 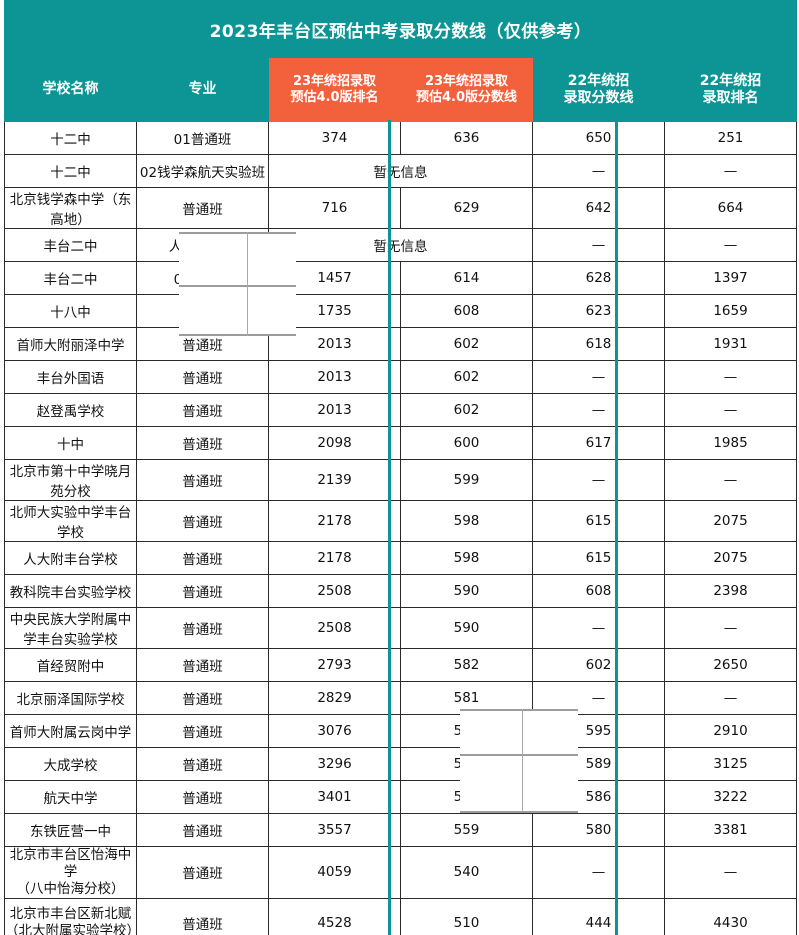 What do you see at coordinates (70, 311) in the screenshot?
I see `cell-school: 十八中` at bounding box center [70, 311].